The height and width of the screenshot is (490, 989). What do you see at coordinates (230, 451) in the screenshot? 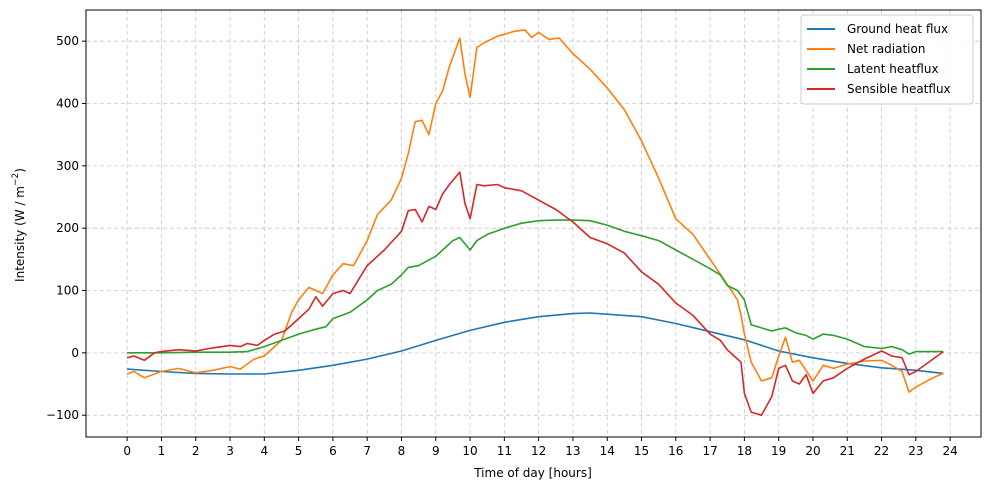
I see `x-tick-label: 3` at bounding box center [230, 451].